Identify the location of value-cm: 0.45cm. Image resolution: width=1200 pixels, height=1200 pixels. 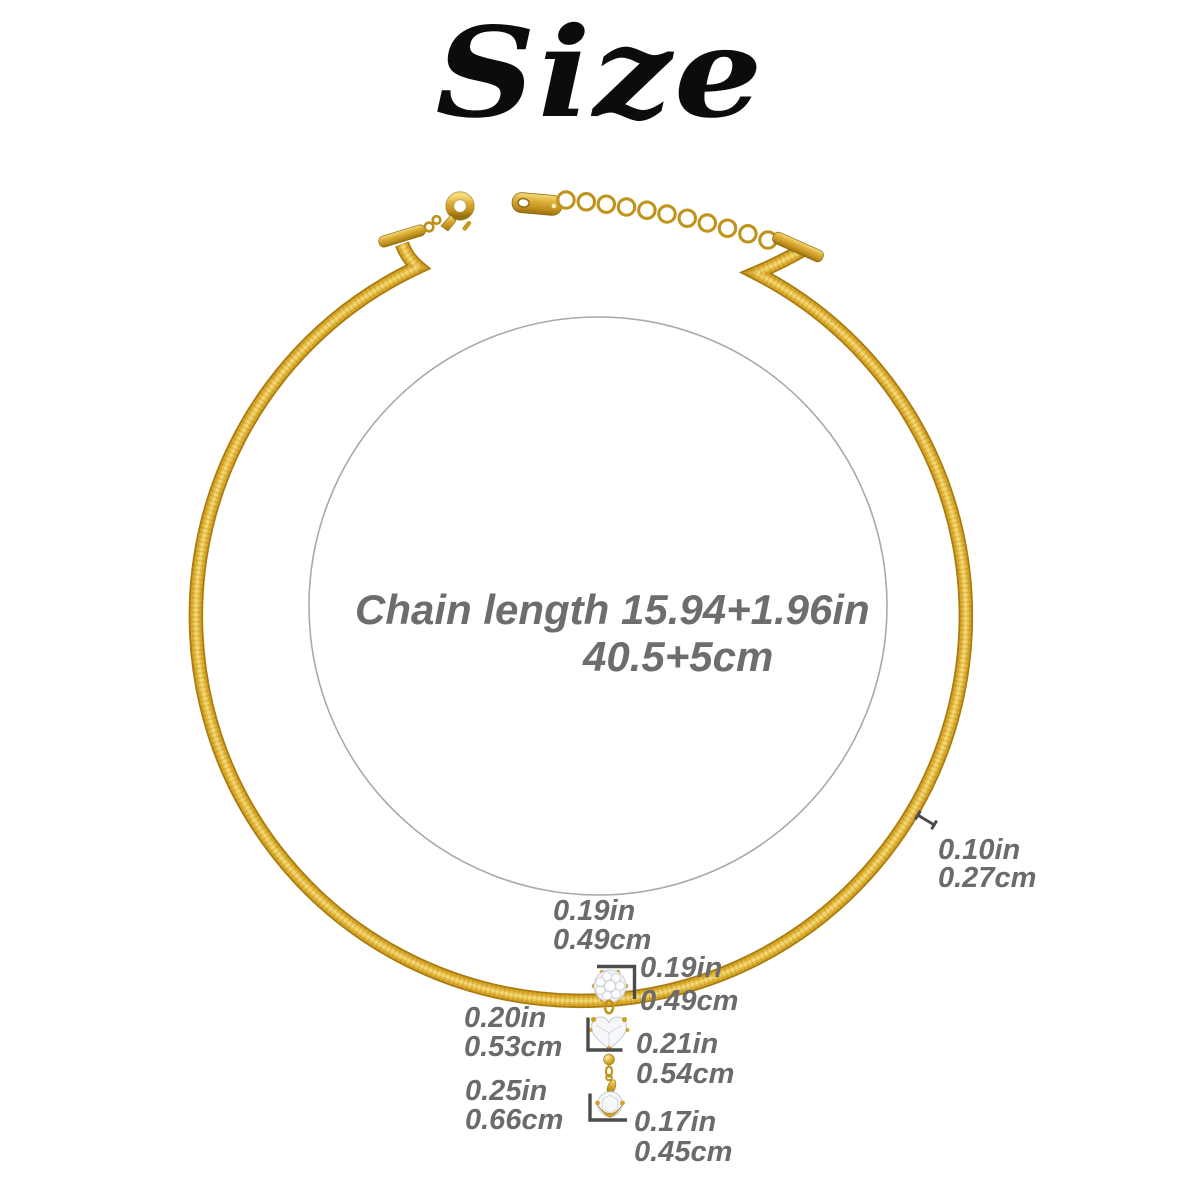
(683, 1152).